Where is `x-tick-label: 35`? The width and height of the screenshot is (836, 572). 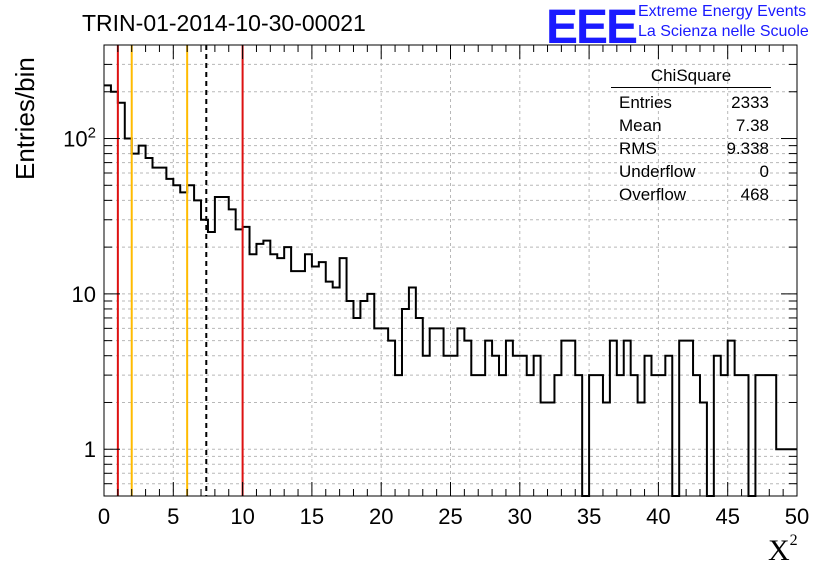 x-tick-label: 35 is located at coordinates (589, 516).